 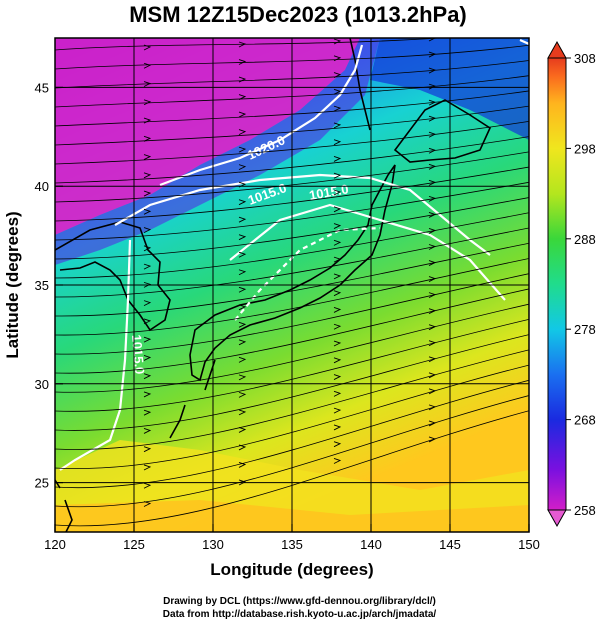 I want to click on sakhalin-coast, so click(x=360, y=84).